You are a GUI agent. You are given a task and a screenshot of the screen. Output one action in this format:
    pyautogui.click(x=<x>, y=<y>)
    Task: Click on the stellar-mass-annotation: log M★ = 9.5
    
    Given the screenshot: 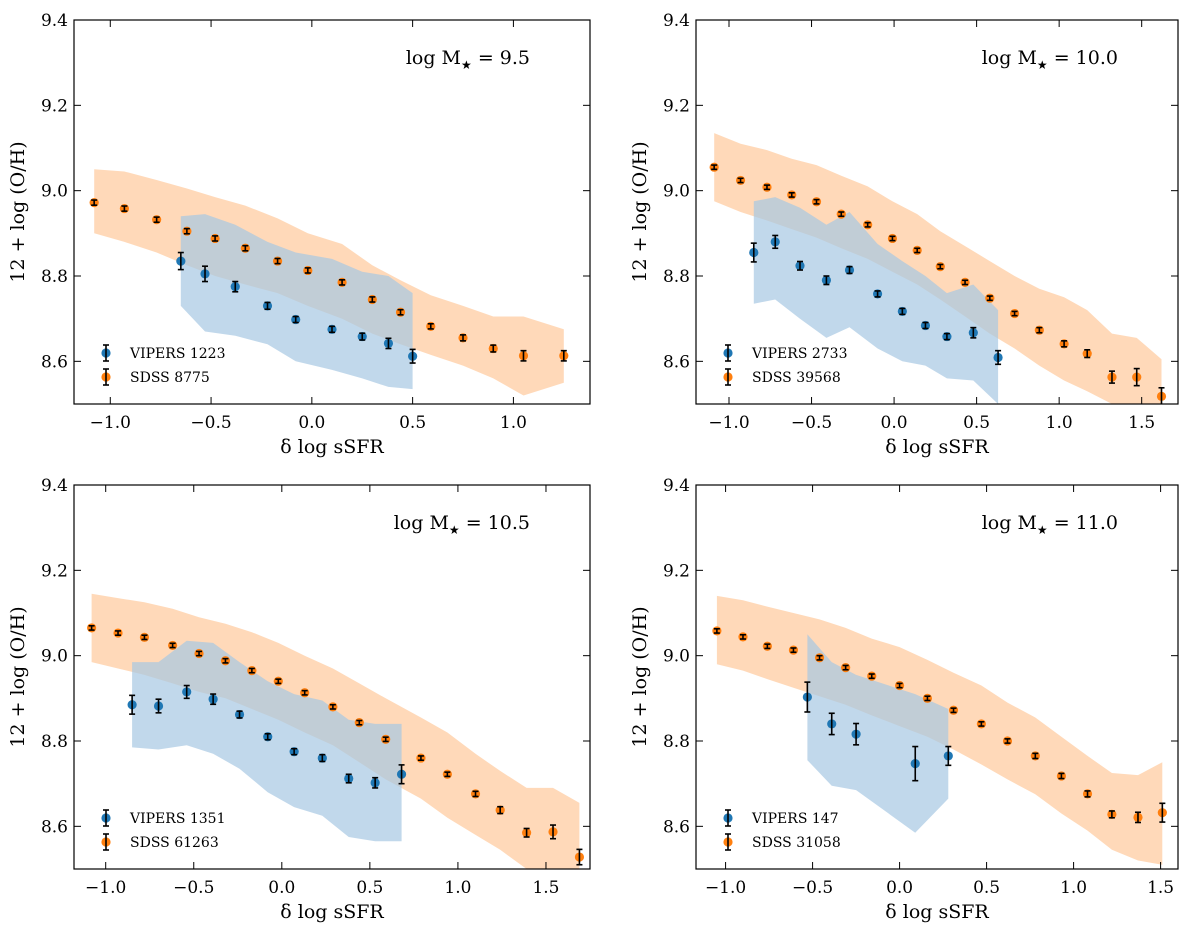 What is the action you would take?
    pyautogui.click(x=468, y=59)
    